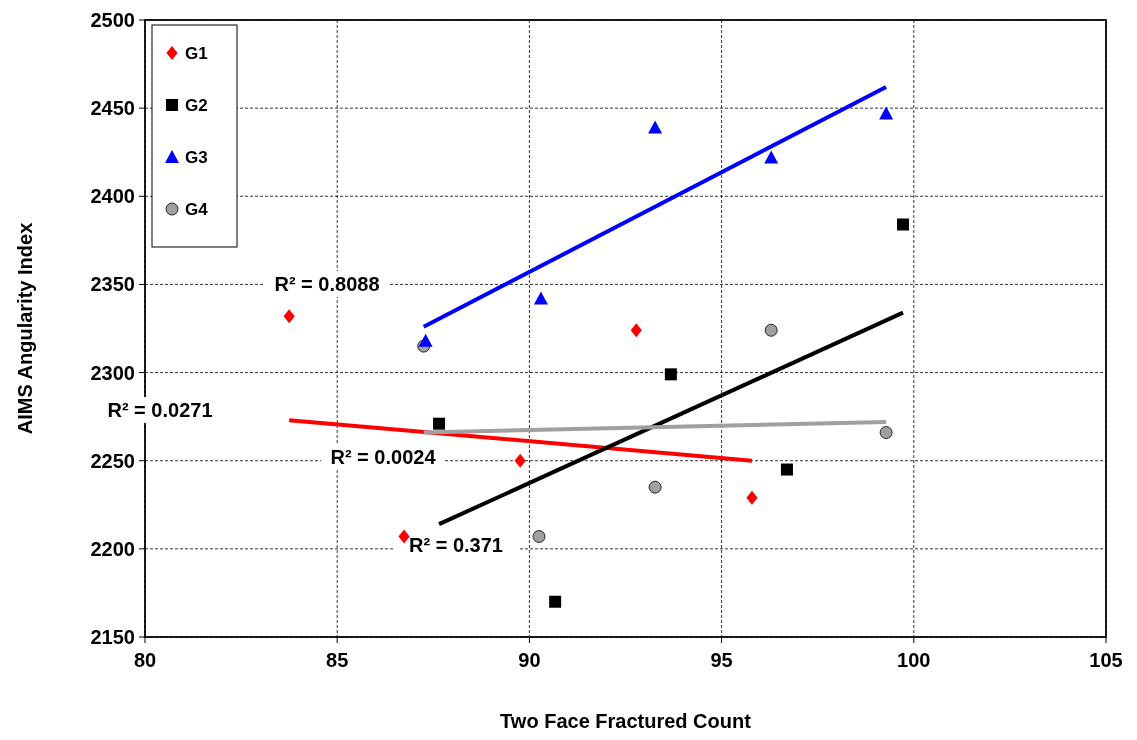 This screenshot has width=1137, height=740. What do you see at coordinates (196, 157) in the screenshot?
I see `legend-label: G3` at bounding box center [196, 157].